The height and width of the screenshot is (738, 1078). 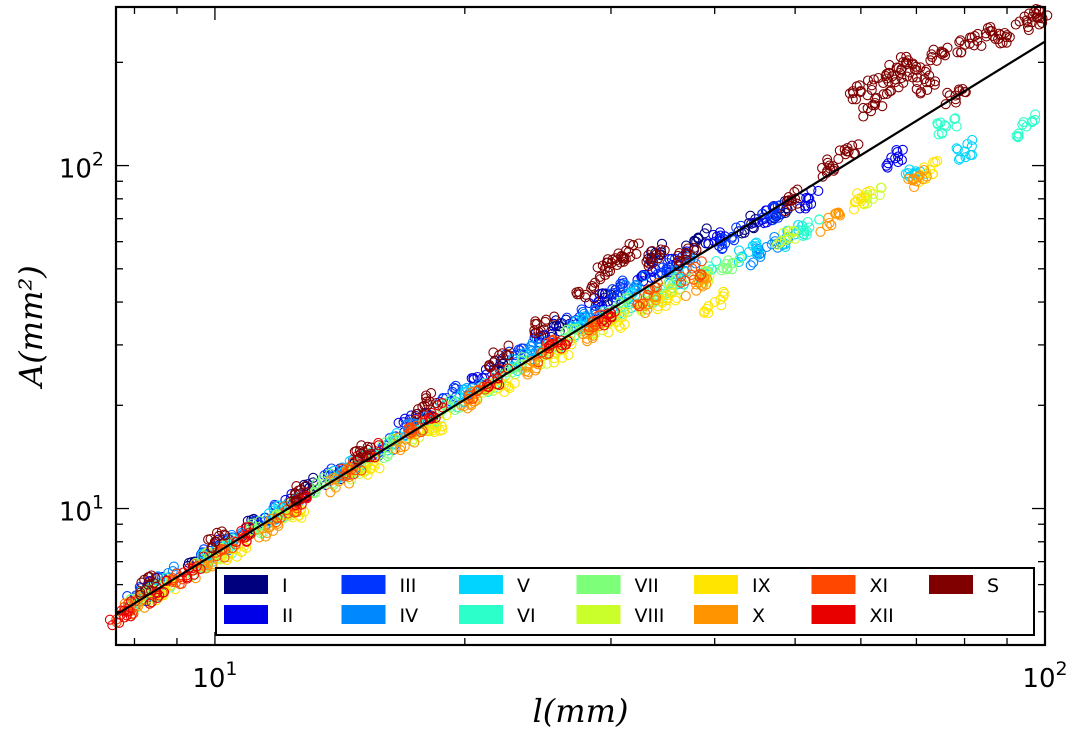 What do you see at coordinates (523, 586) in the screenshot?
I see `legend-label: V` at bounding box center [523, 586].